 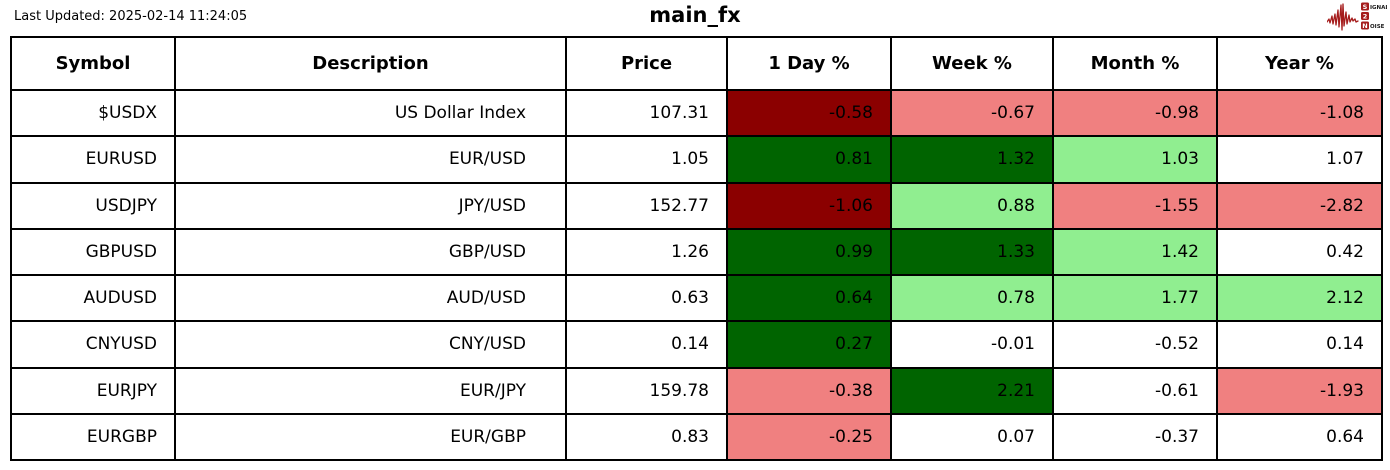 I want to click on week-change-cell: -0.67, so click(x=972, y=113).